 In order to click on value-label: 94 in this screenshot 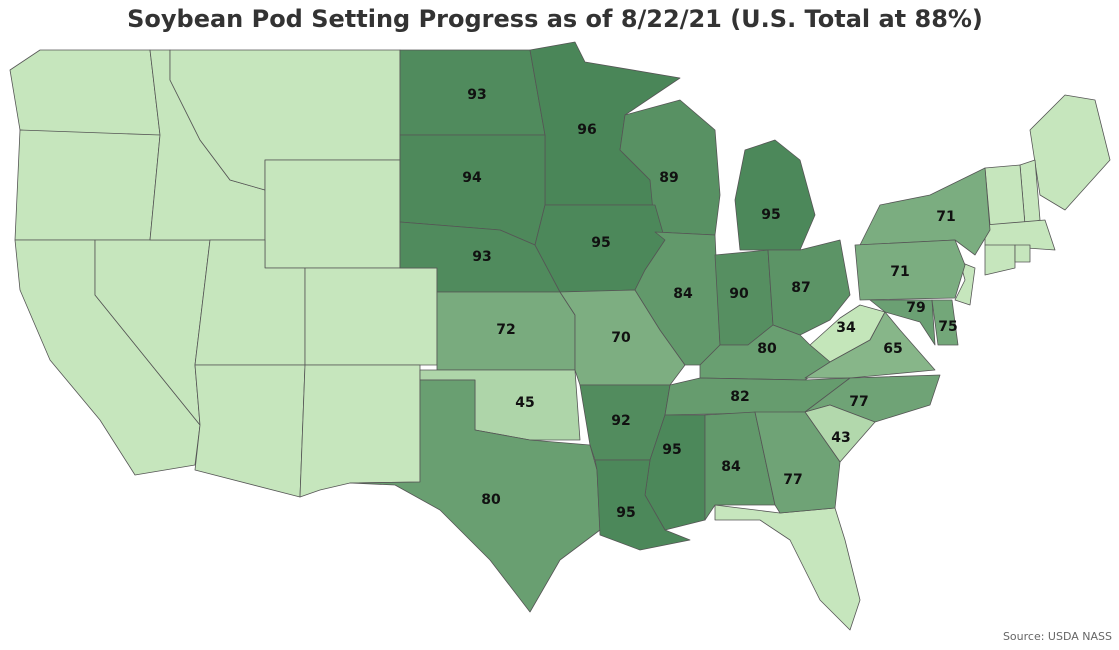, I will do `click(472, 178)`.